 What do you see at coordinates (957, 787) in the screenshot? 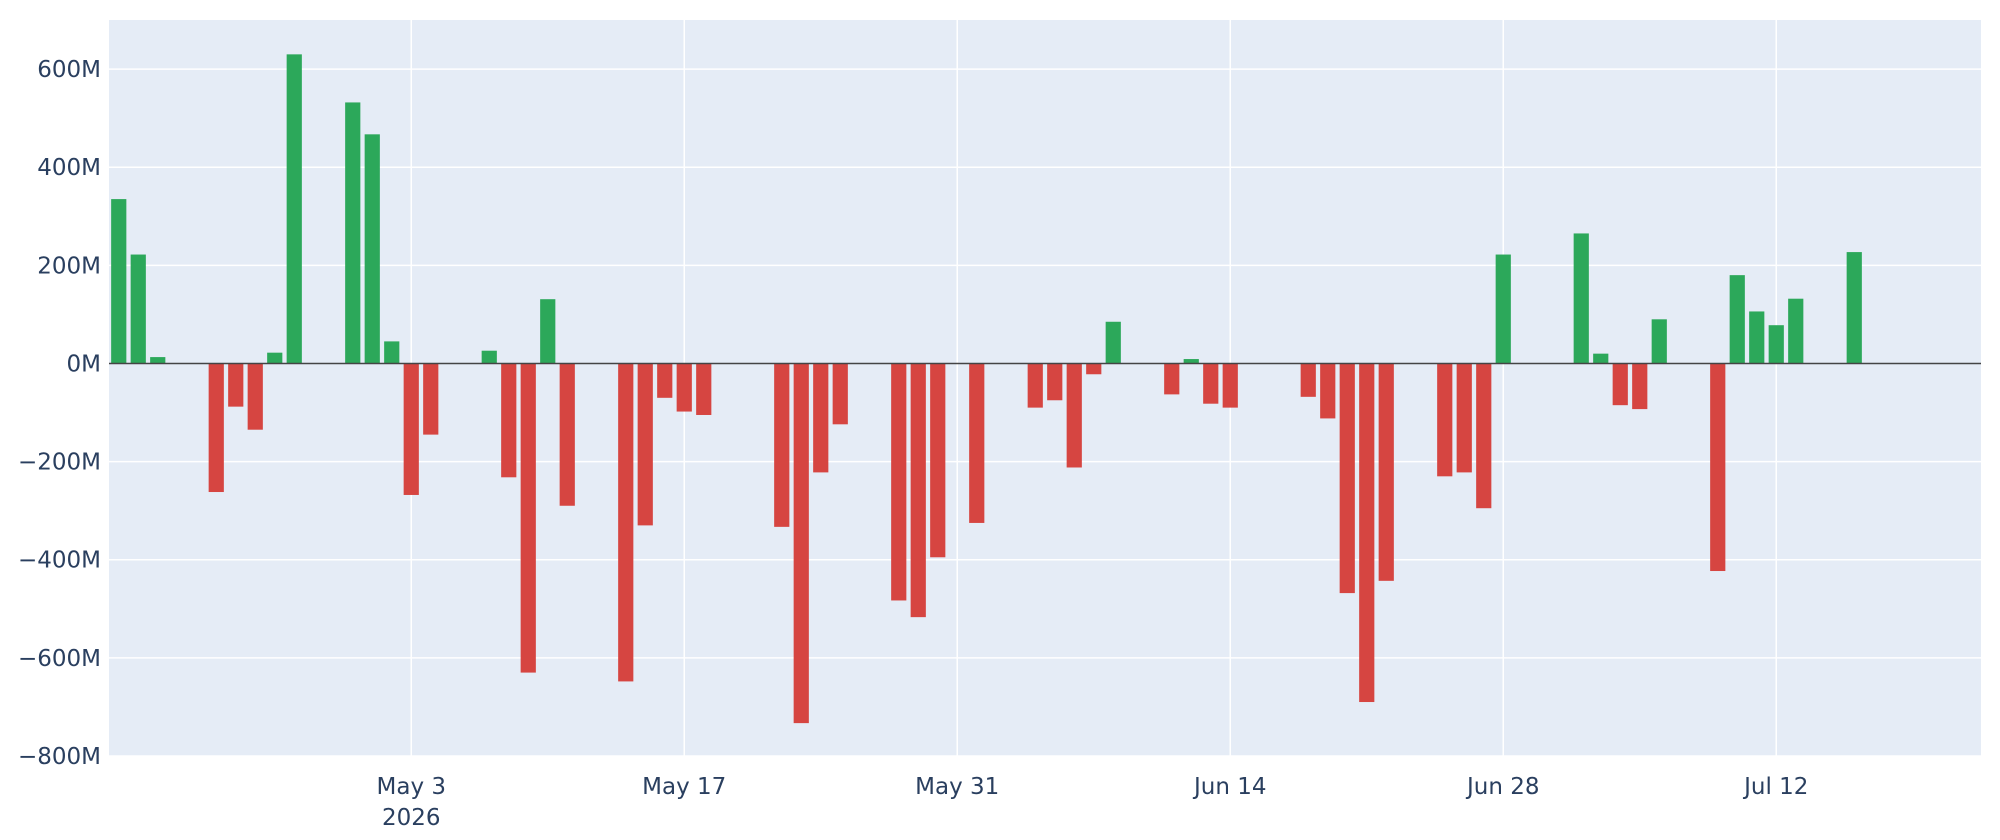
I see `x-tick-label: May 31` at bounding box center [957, 787].